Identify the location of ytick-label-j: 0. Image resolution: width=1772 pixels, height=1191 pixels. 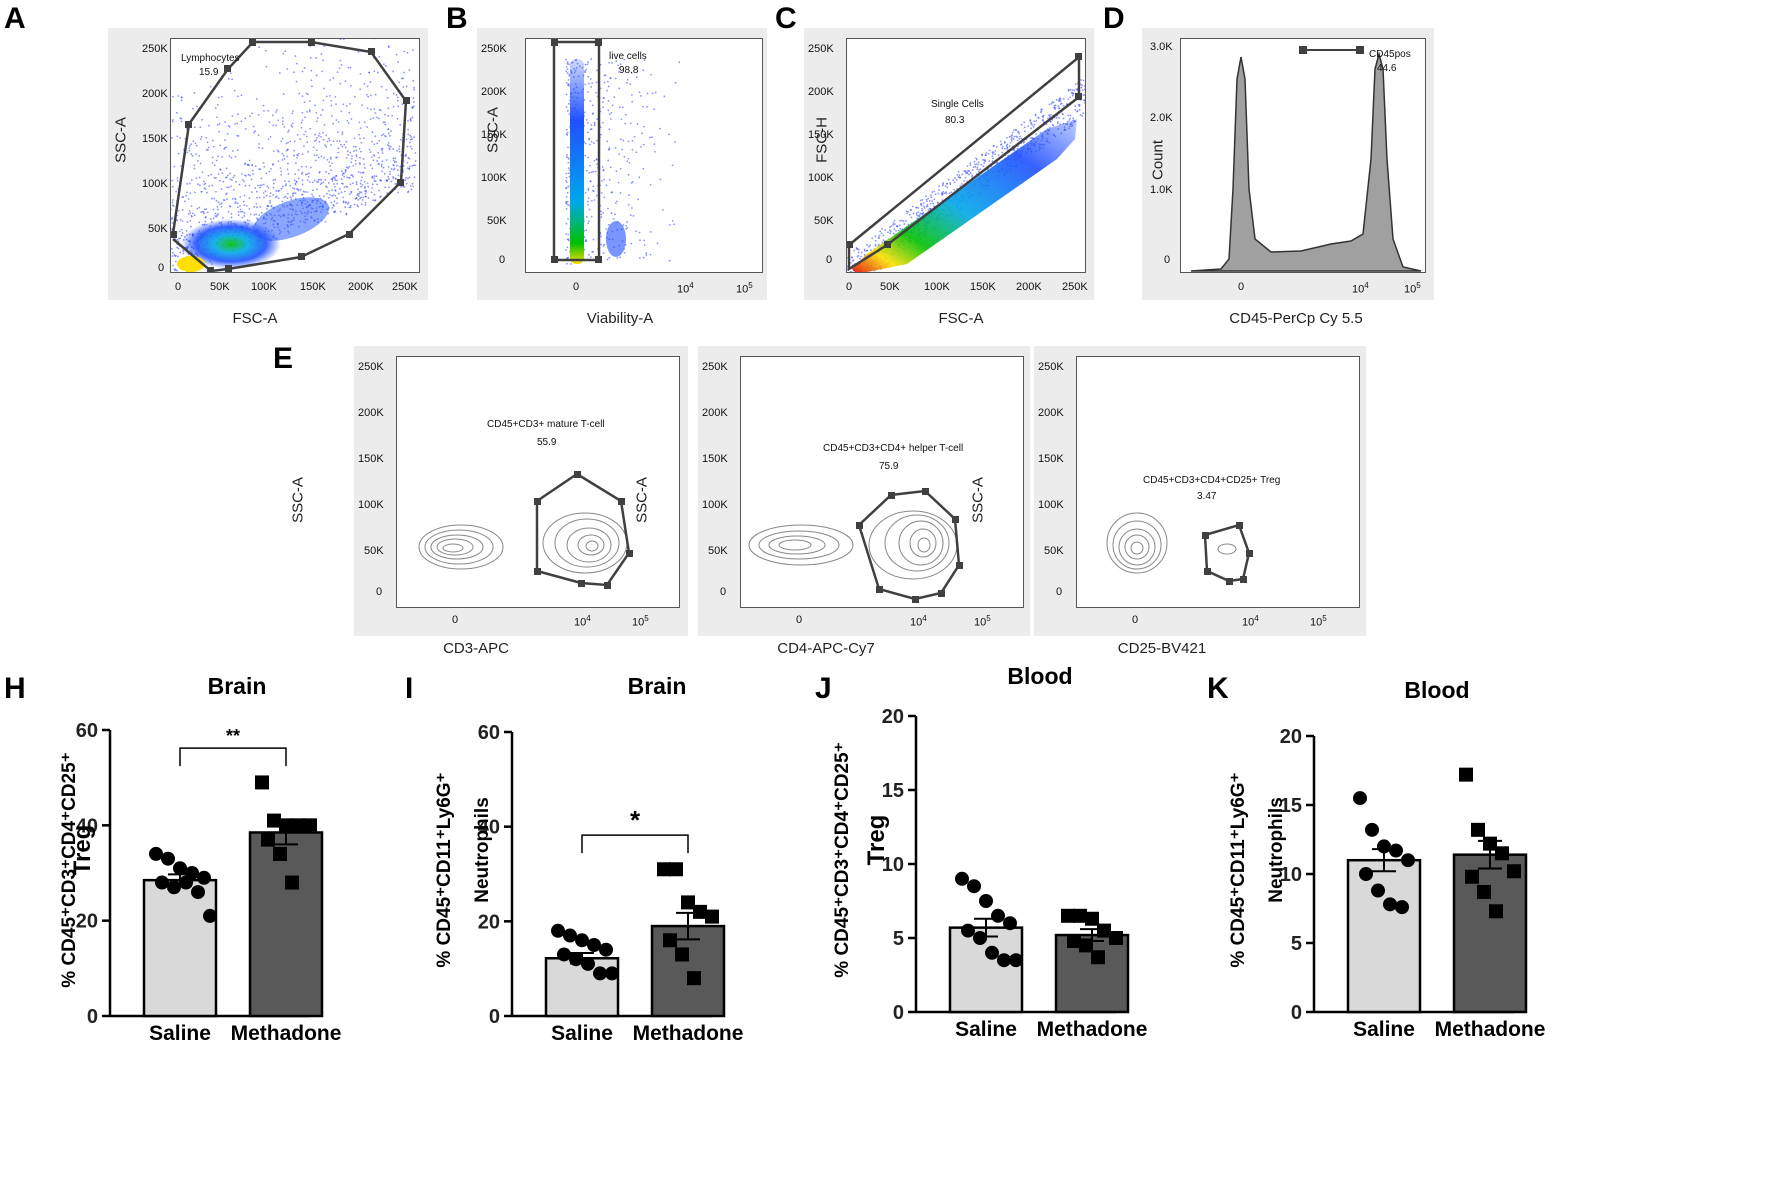
(898, 1013).